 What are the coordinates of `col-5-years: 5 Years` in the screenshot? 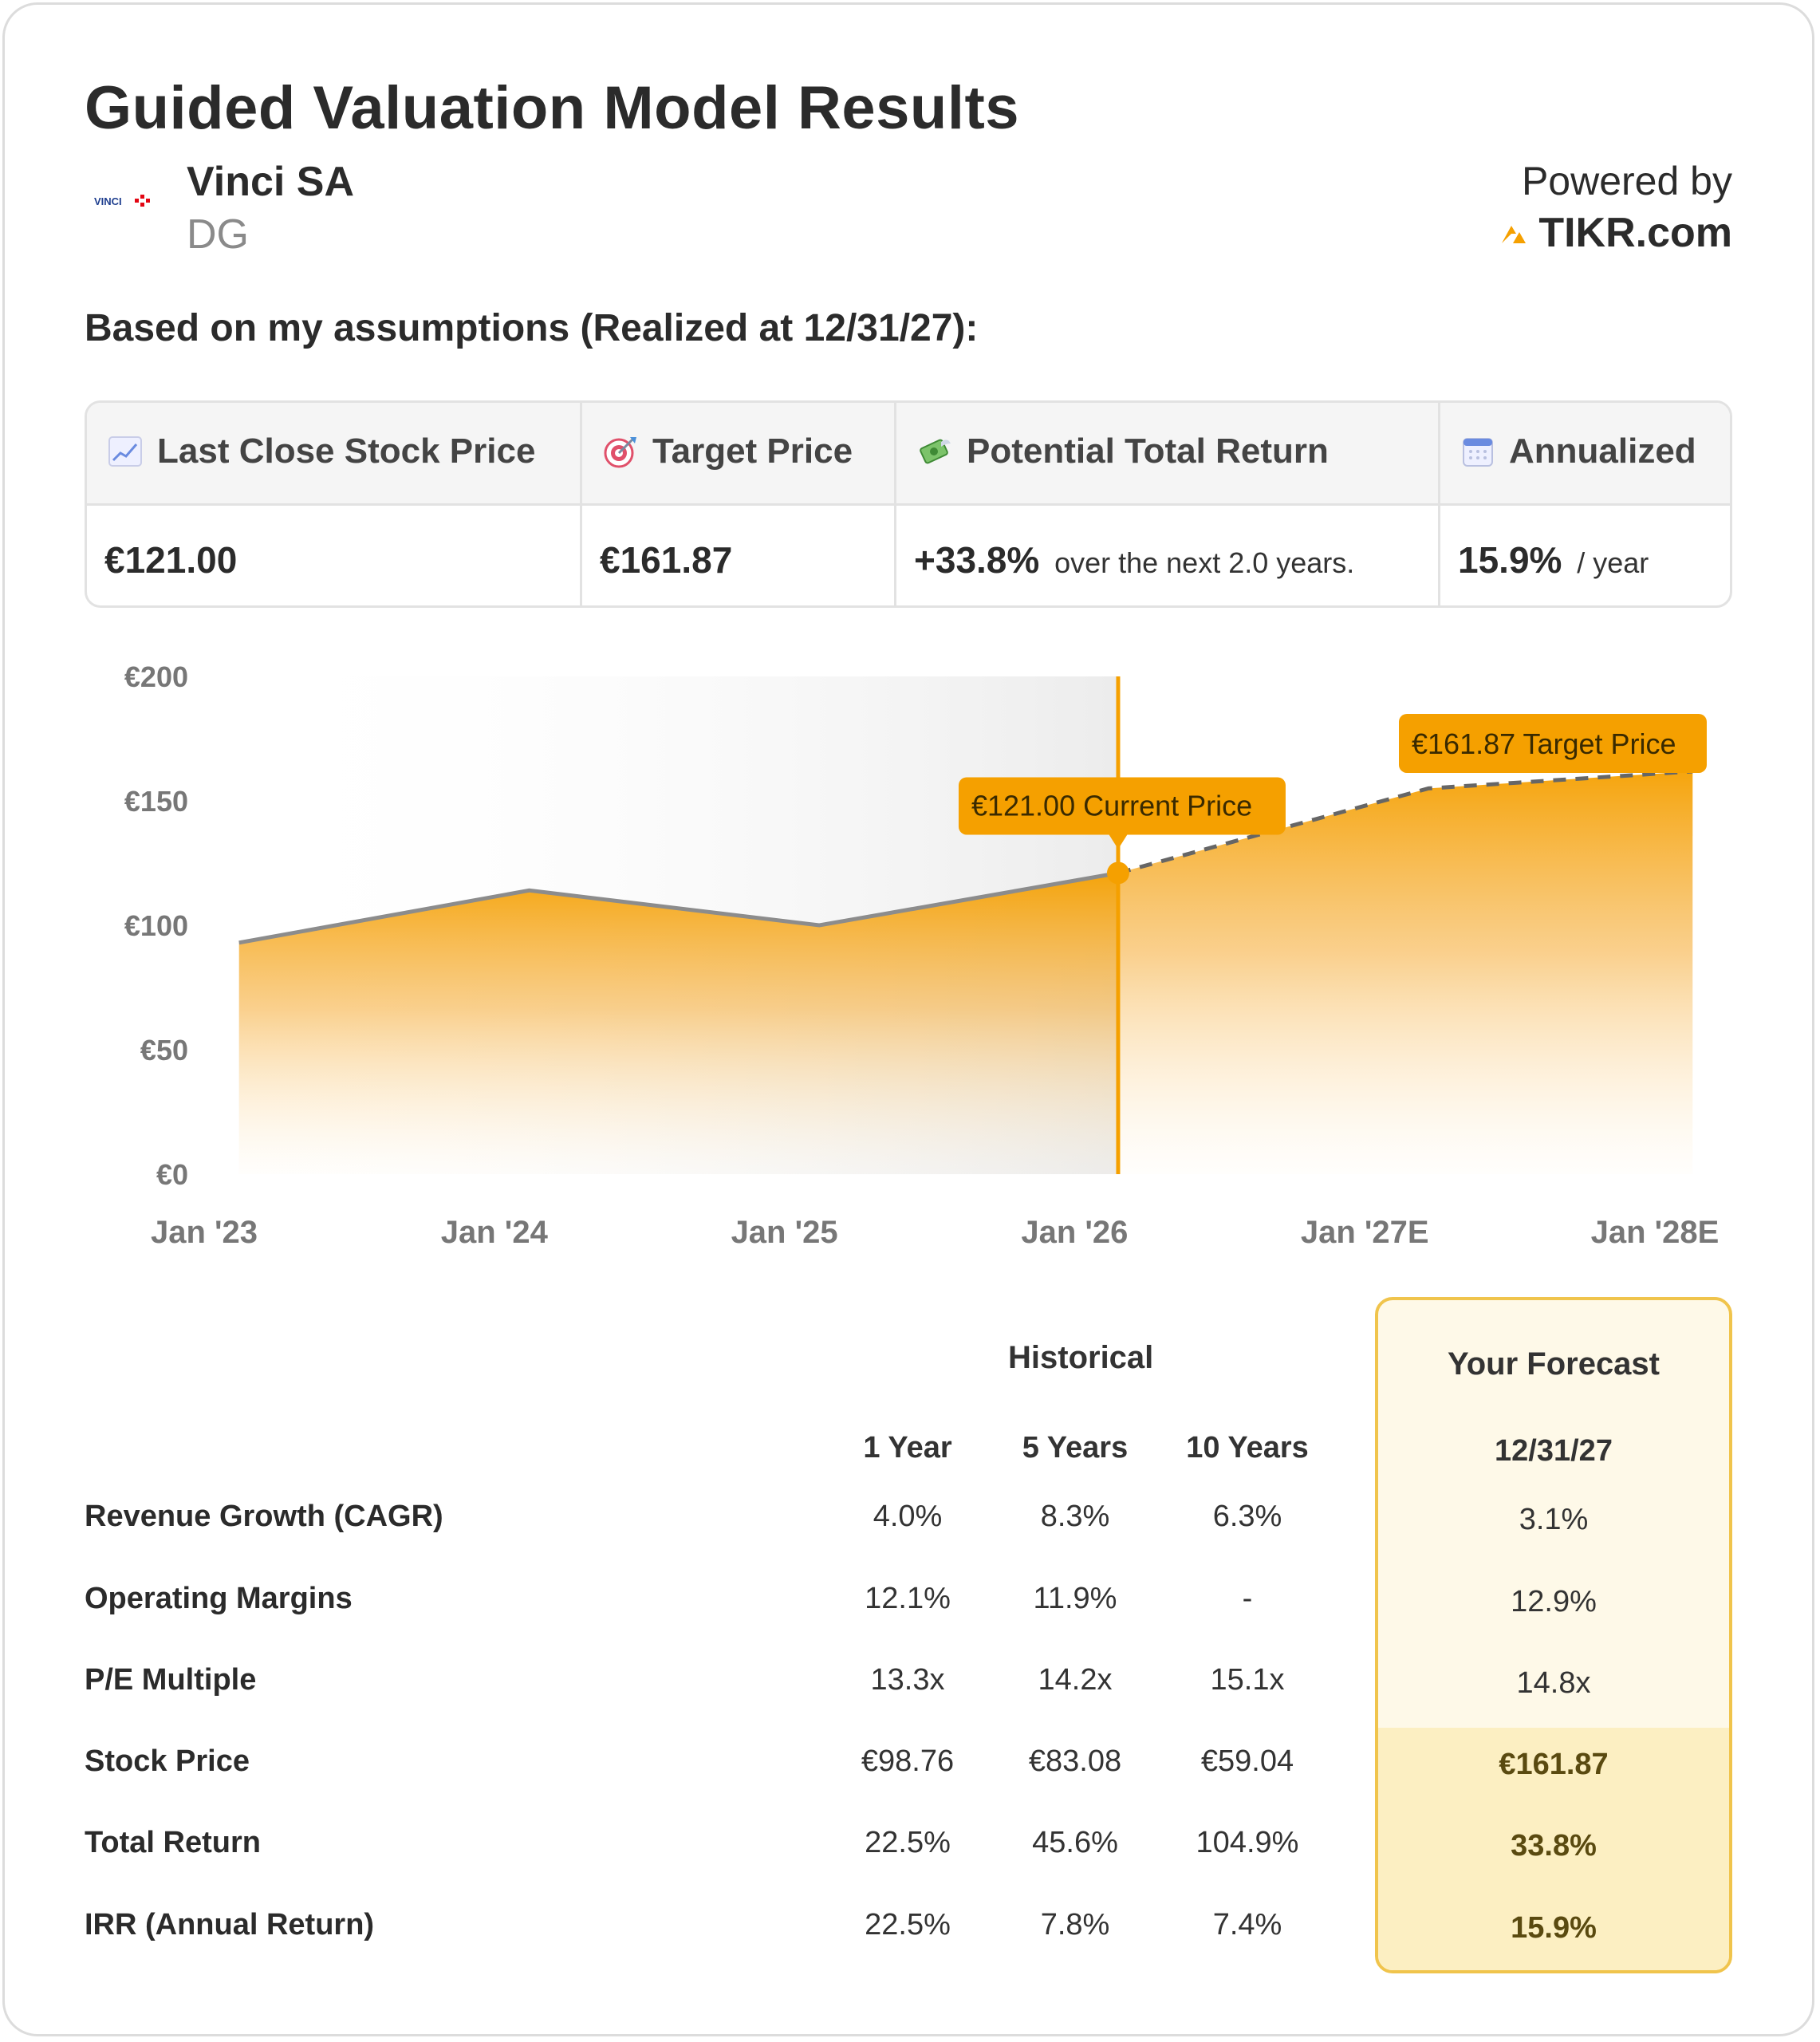 It's located at (1075, 1447).